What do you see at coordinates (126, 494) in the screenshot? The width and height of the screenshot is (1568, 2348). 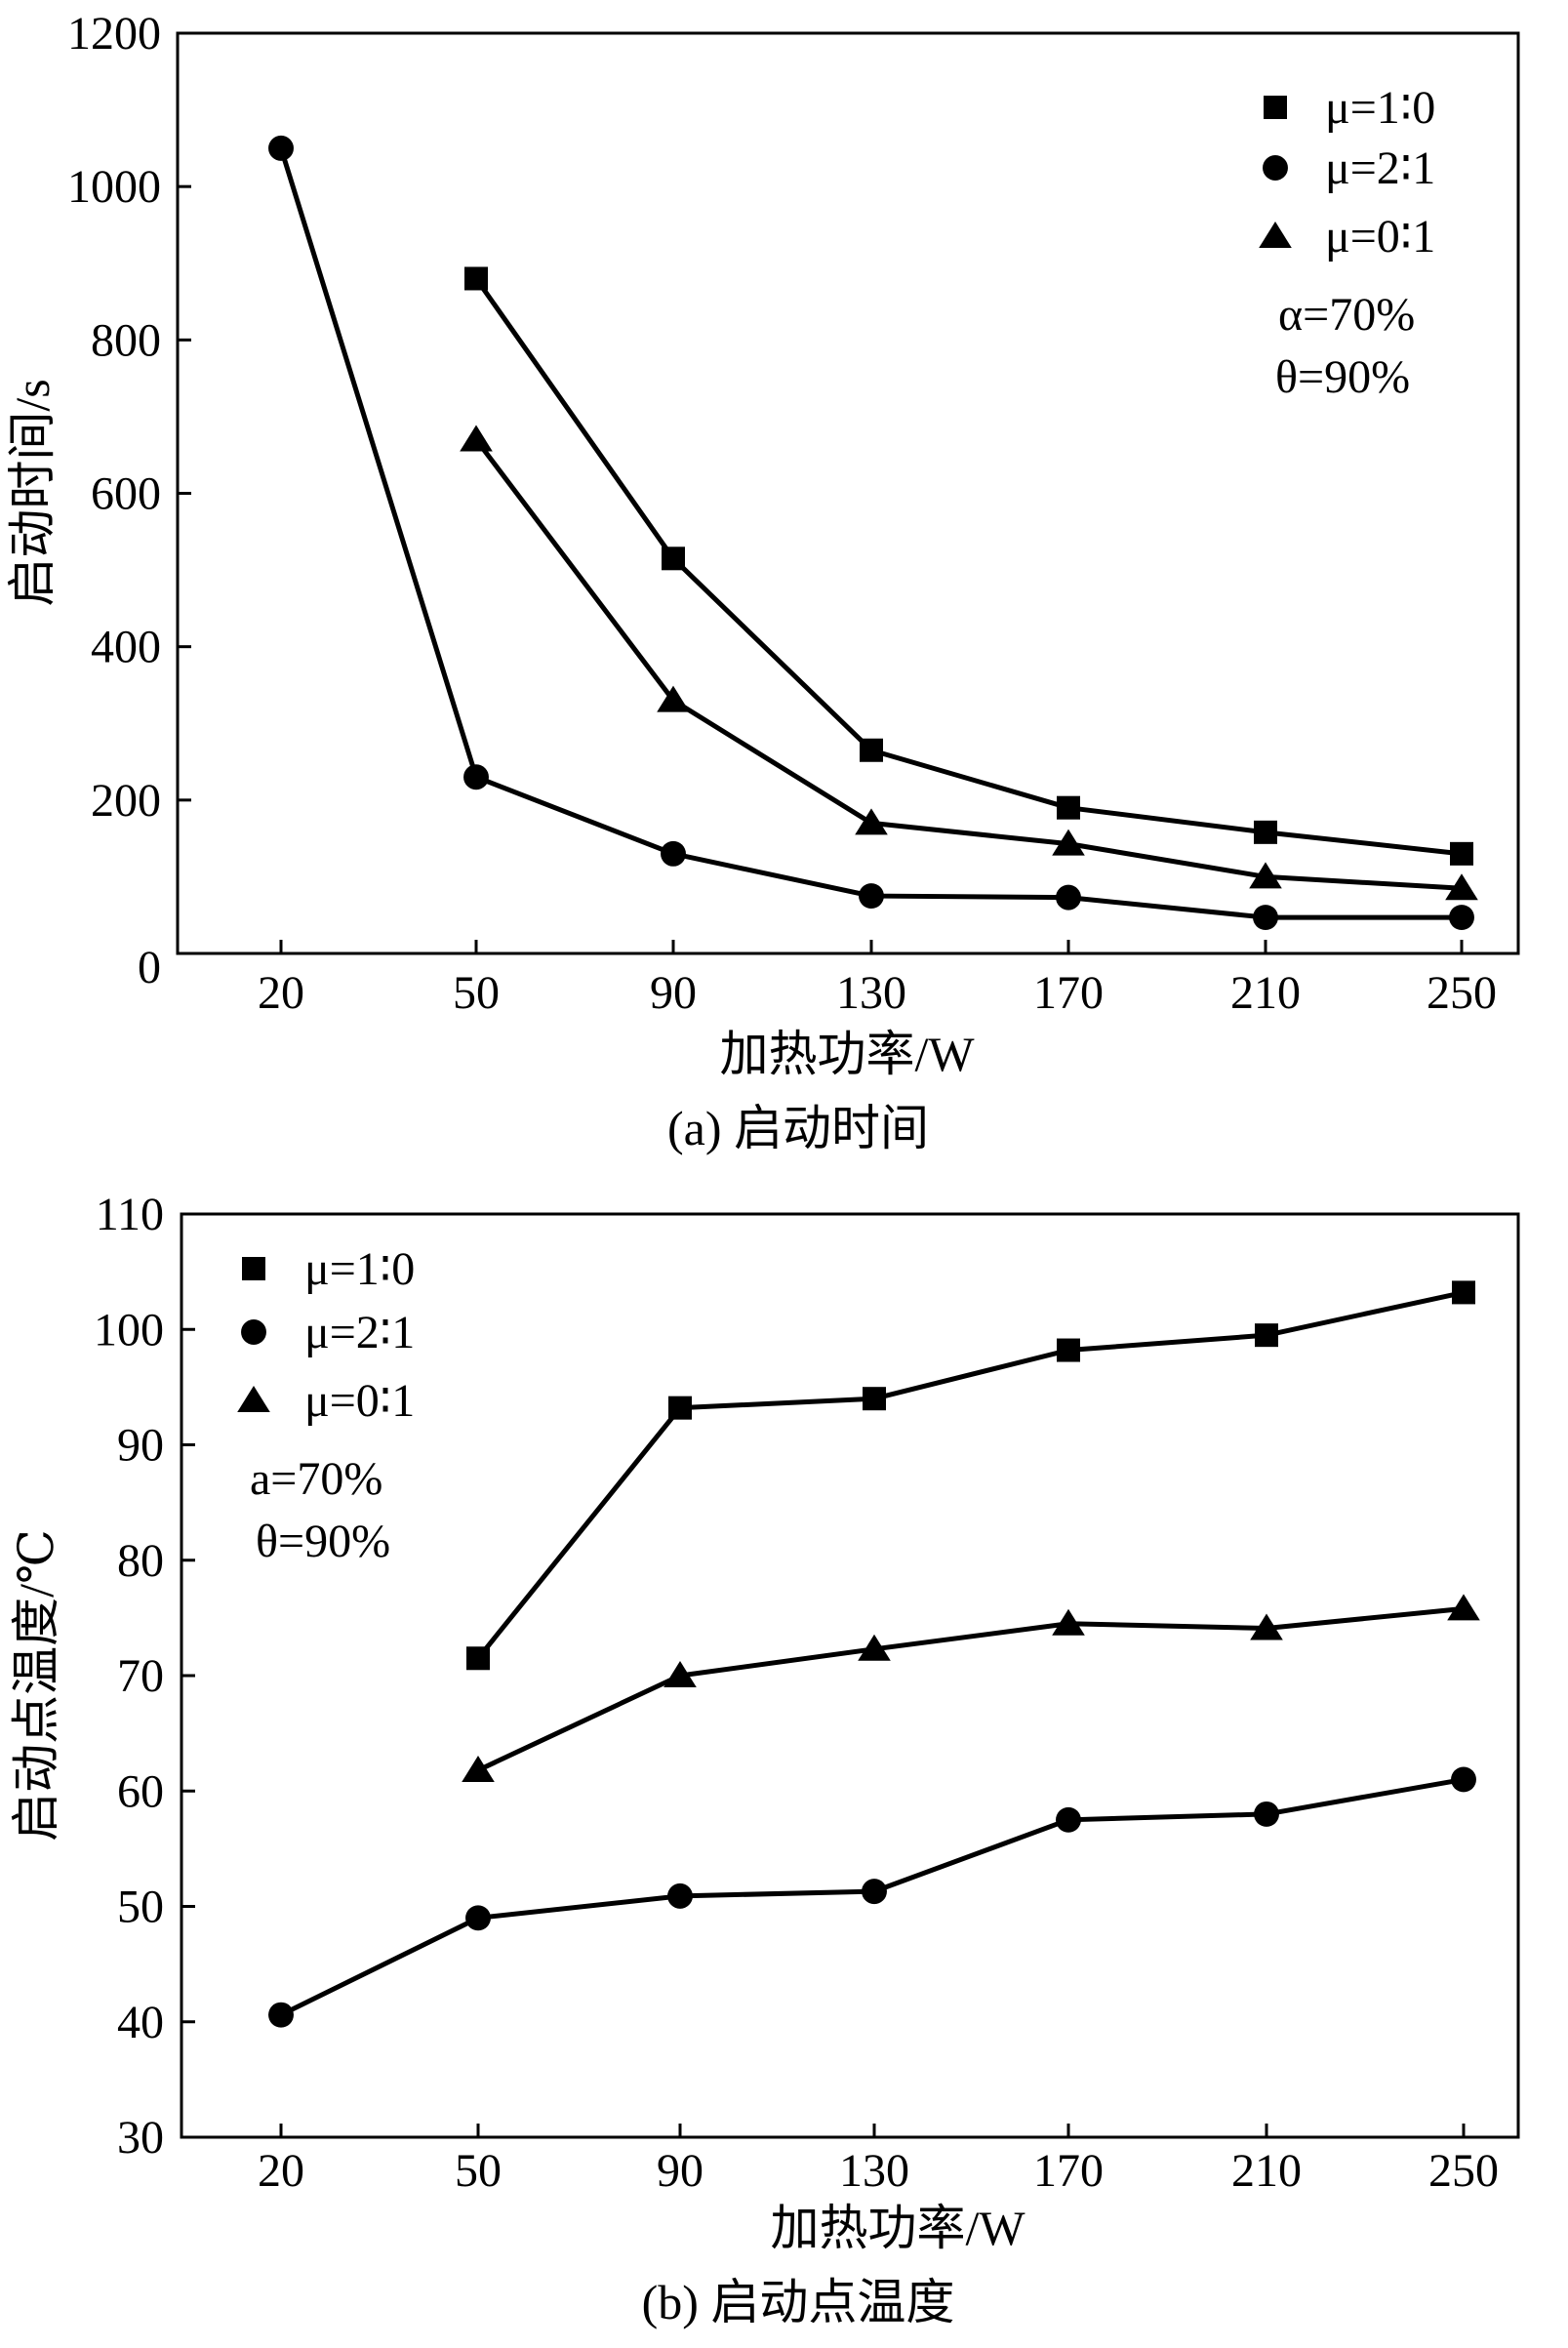 I see `y-tick-label: 600` at bounding box center [126, 494].